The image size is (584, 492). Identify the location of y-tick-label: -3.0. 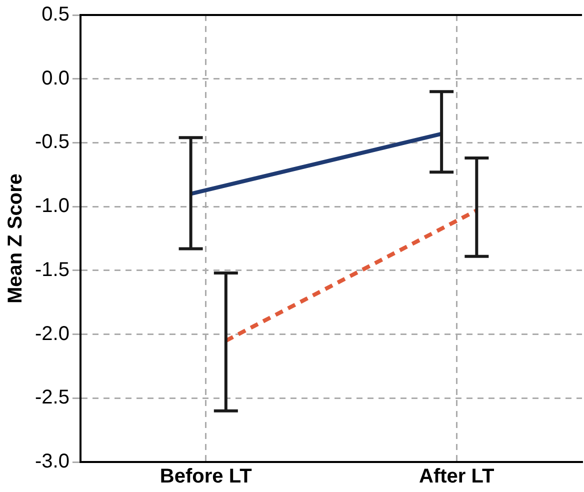
(52, 461).